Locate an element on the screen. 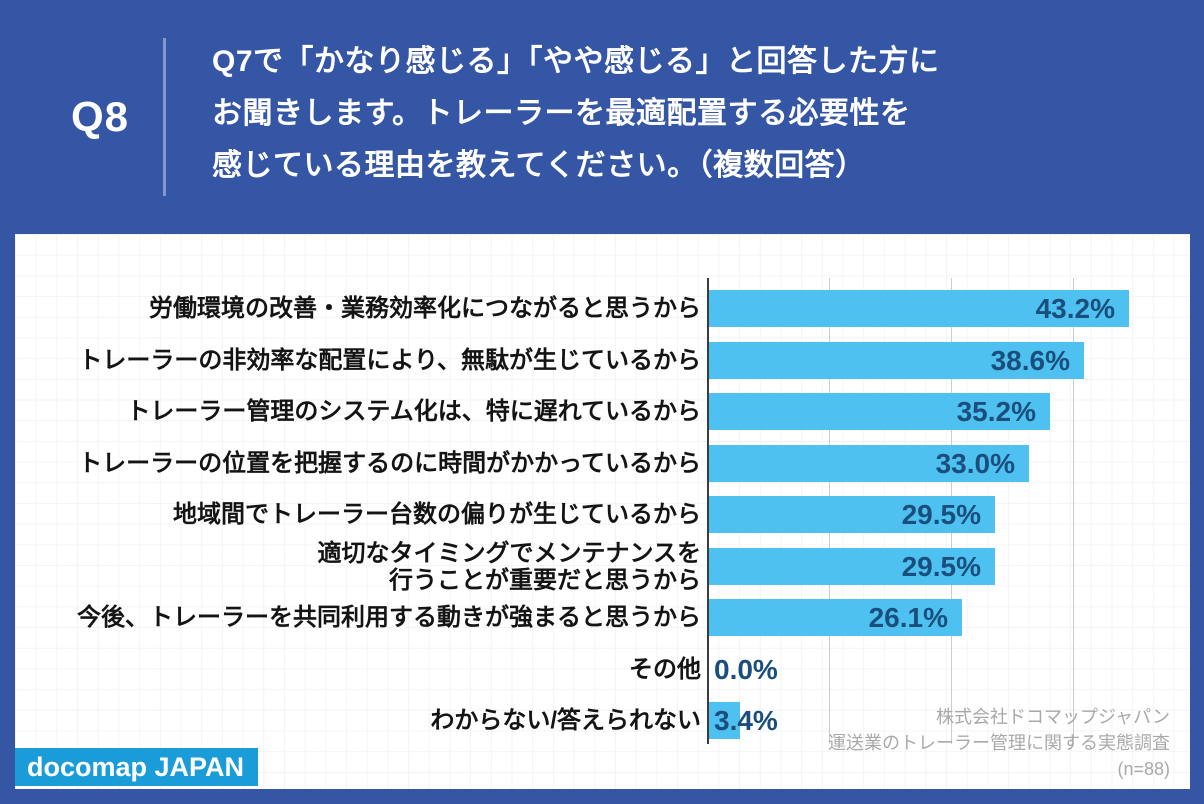 The image size is (1204, 804). bar-category-label: 労働環境の改善・業務効率化につながると思うから is located at coordinates (425, 308).